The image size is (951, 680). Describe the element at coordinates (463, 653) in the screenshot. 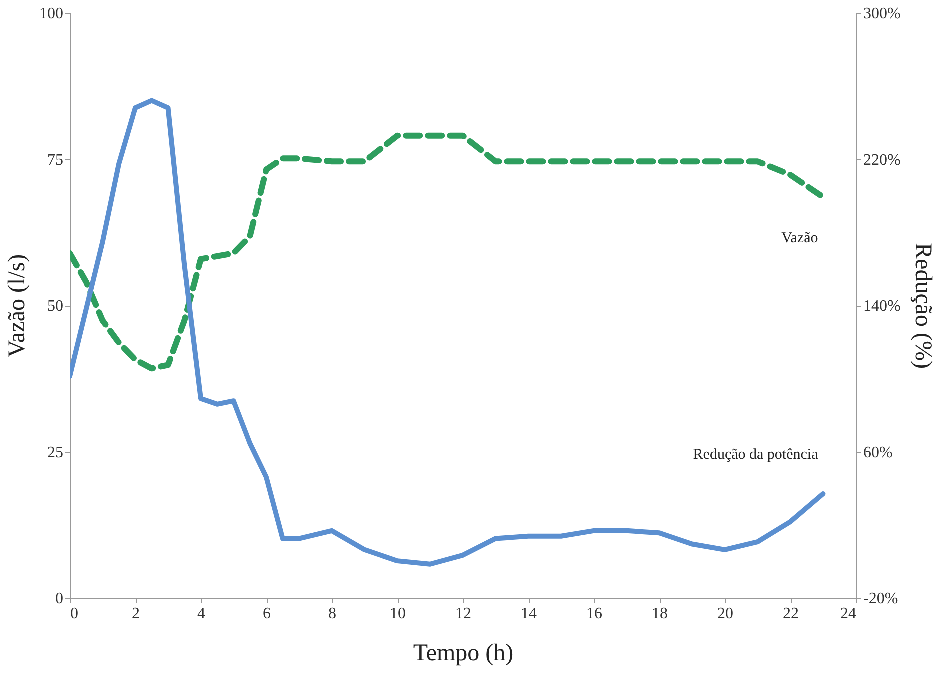

I see `x-axis-title: Tempo (h)` at that location.